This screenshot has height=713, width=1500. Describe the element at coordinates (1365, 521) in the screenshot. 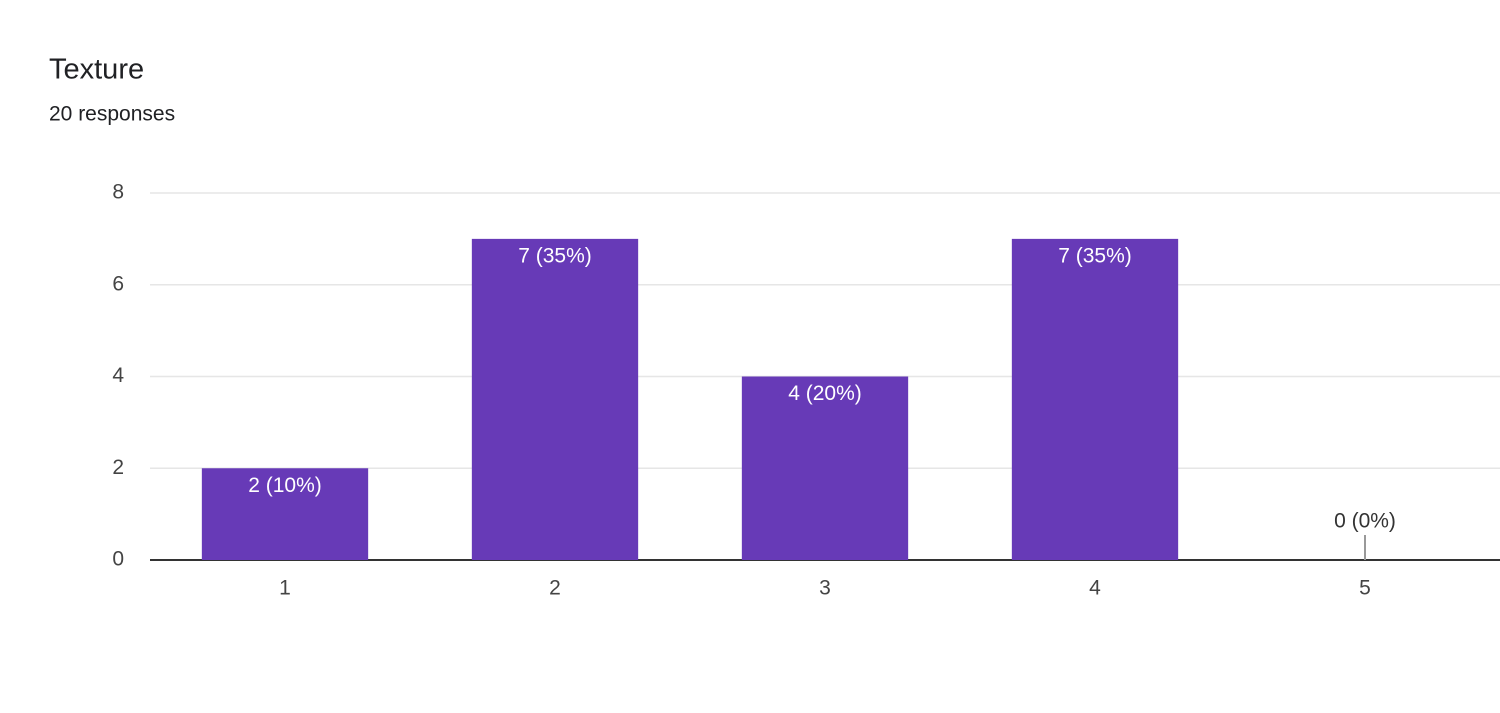

I see `value-label: 0 (0%)` at that location.